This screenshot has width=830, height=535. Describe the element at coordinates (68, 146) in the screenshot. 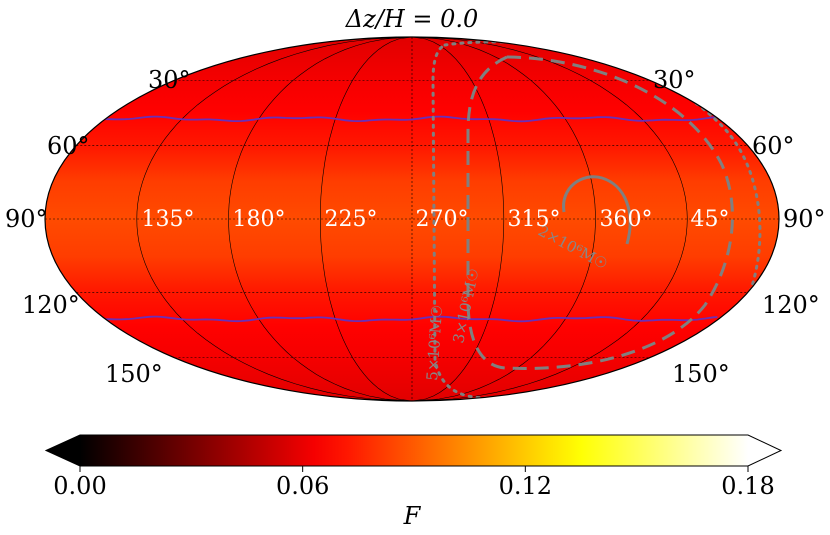

I see `lat-label-left-1: 60°` at that location.